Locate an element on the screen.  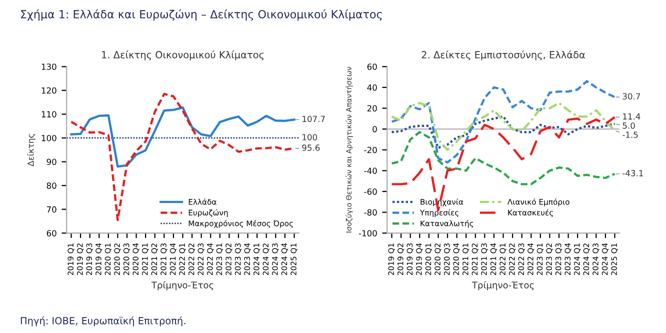
y-tick-label: 20 is located at coordinates (372, 108).